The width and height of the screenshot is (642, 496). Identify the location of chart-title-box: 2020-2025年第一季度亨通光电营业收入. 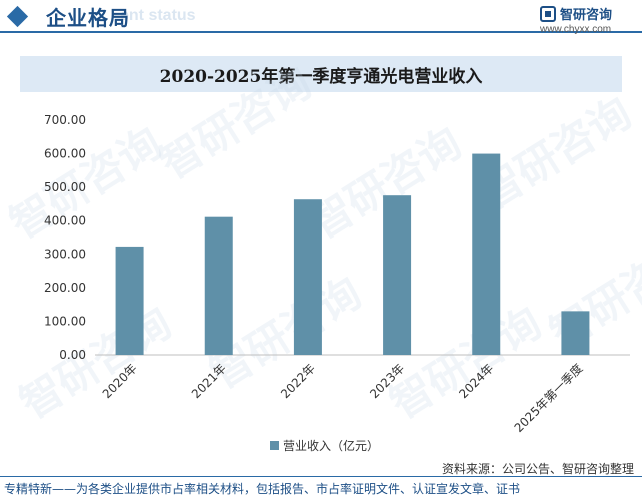
(321, 74).